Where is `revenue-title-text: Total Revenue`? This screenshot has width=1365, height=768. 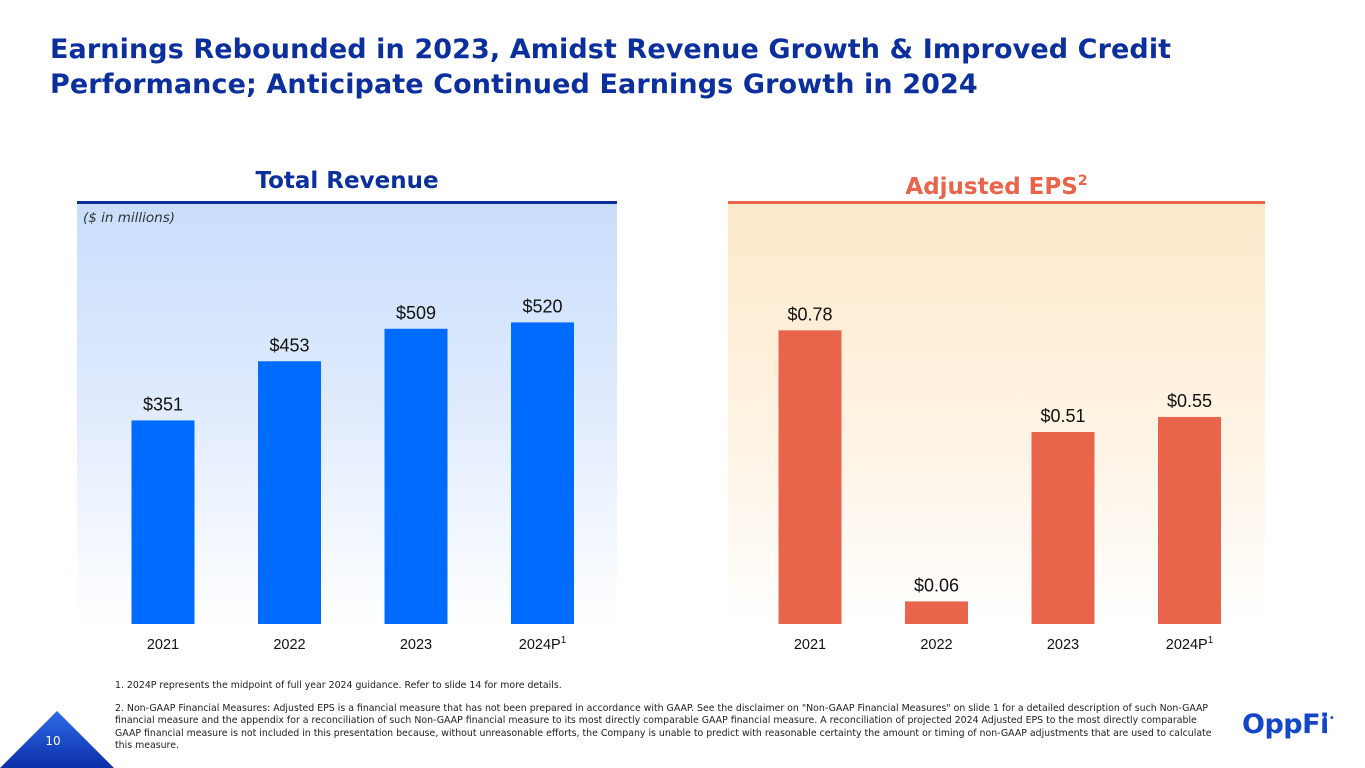
revenue-title-text: Total Revenue is located at coordinates (347, 181).